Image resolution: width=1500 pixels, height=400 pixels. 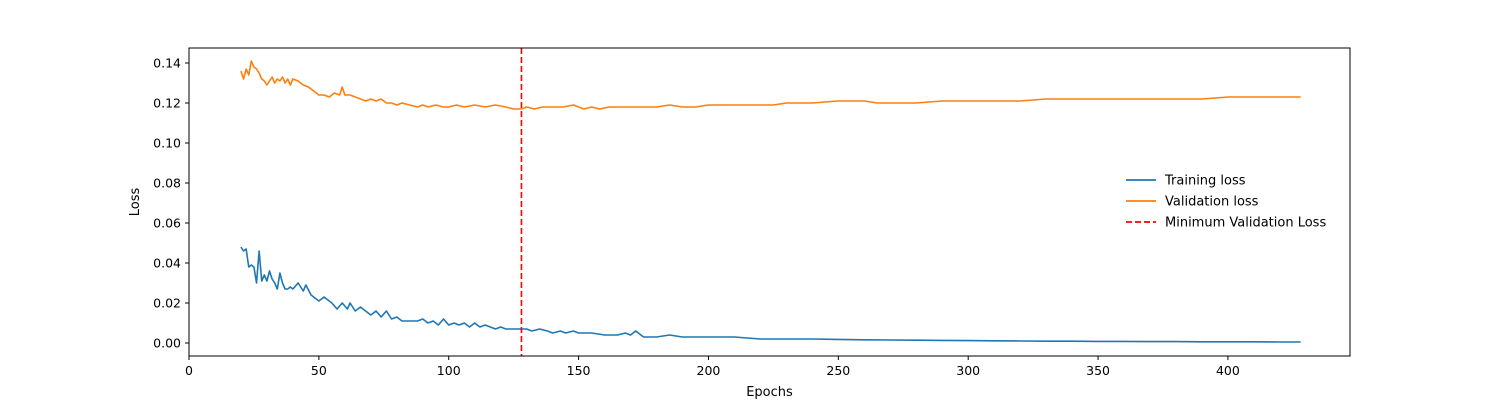 What do you see at coordinates (449, 370) in the screenshot?
I see `x-tick-label: 100` at bounding box center [449, 370].